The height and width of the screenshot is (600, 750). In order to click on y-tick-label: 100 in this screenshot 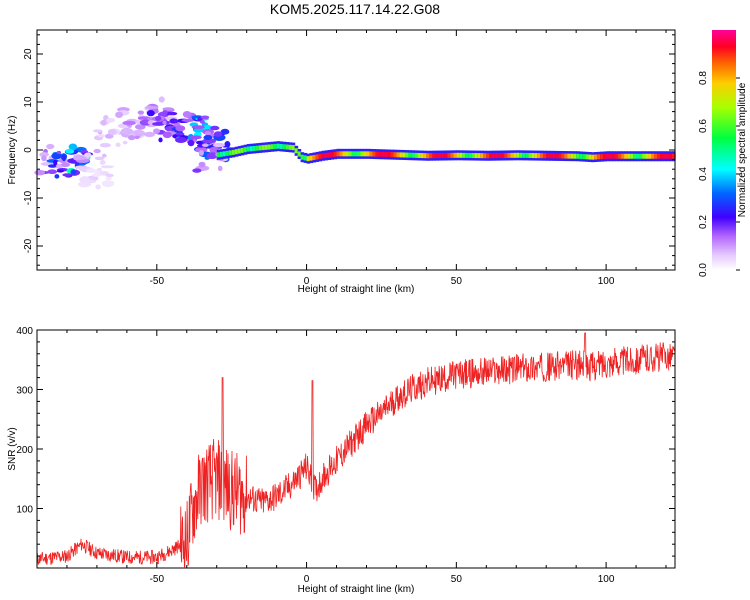, I will do `click(24, 510)`.